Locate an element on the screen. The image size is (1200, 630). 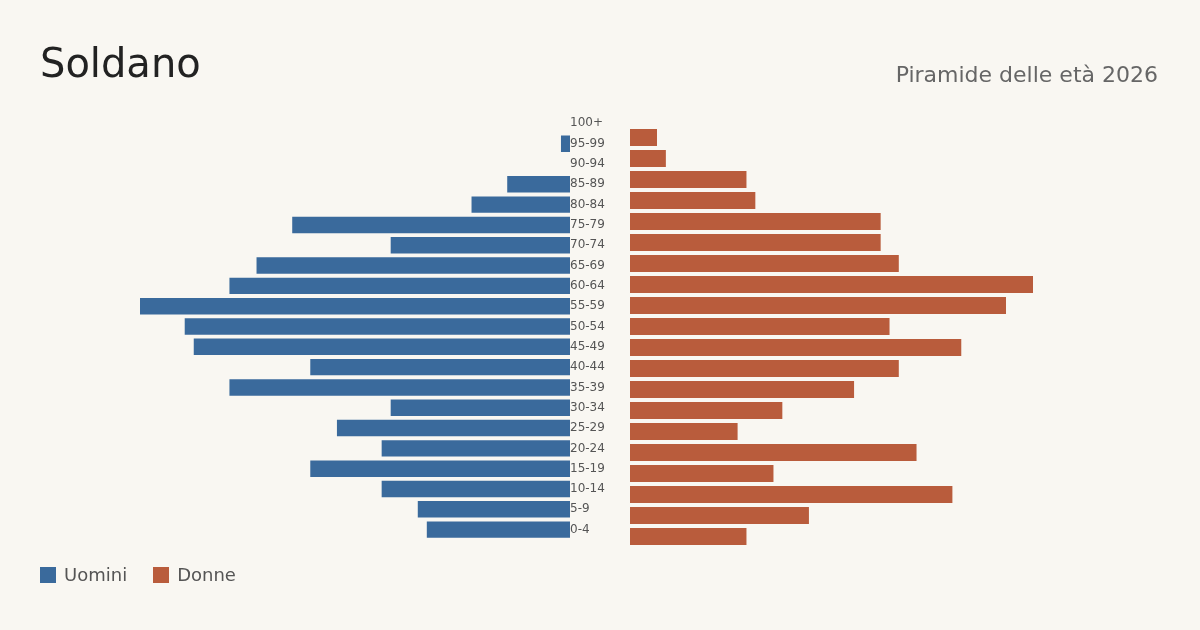
y-tick-label: 80-84 is located at coordinates (587, 203).